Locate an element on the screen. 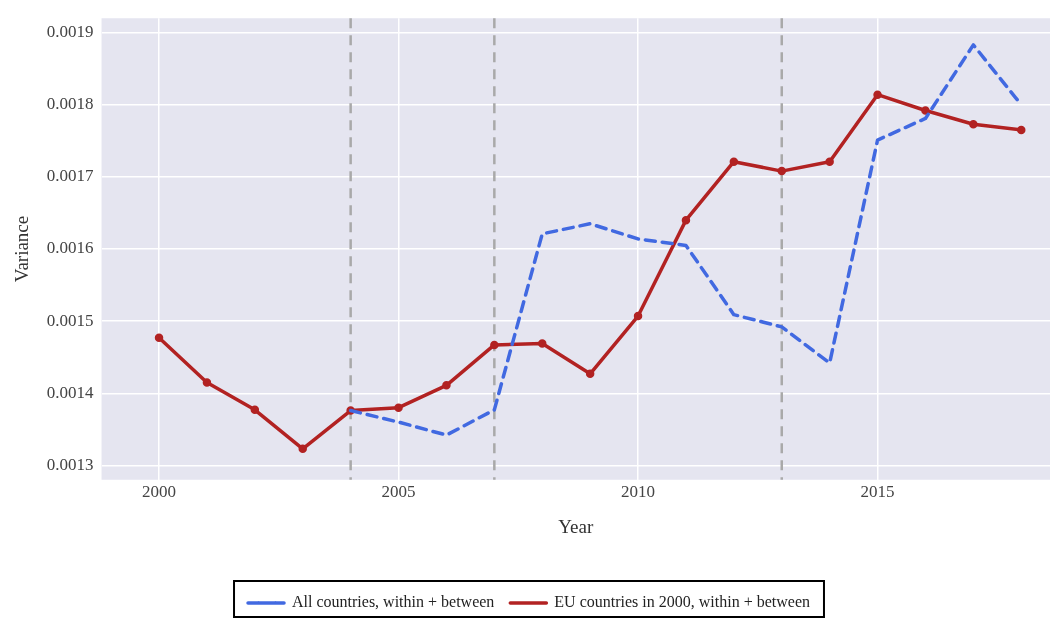  y-tick-label: 0.0013 is located at coordinates (70, 464).